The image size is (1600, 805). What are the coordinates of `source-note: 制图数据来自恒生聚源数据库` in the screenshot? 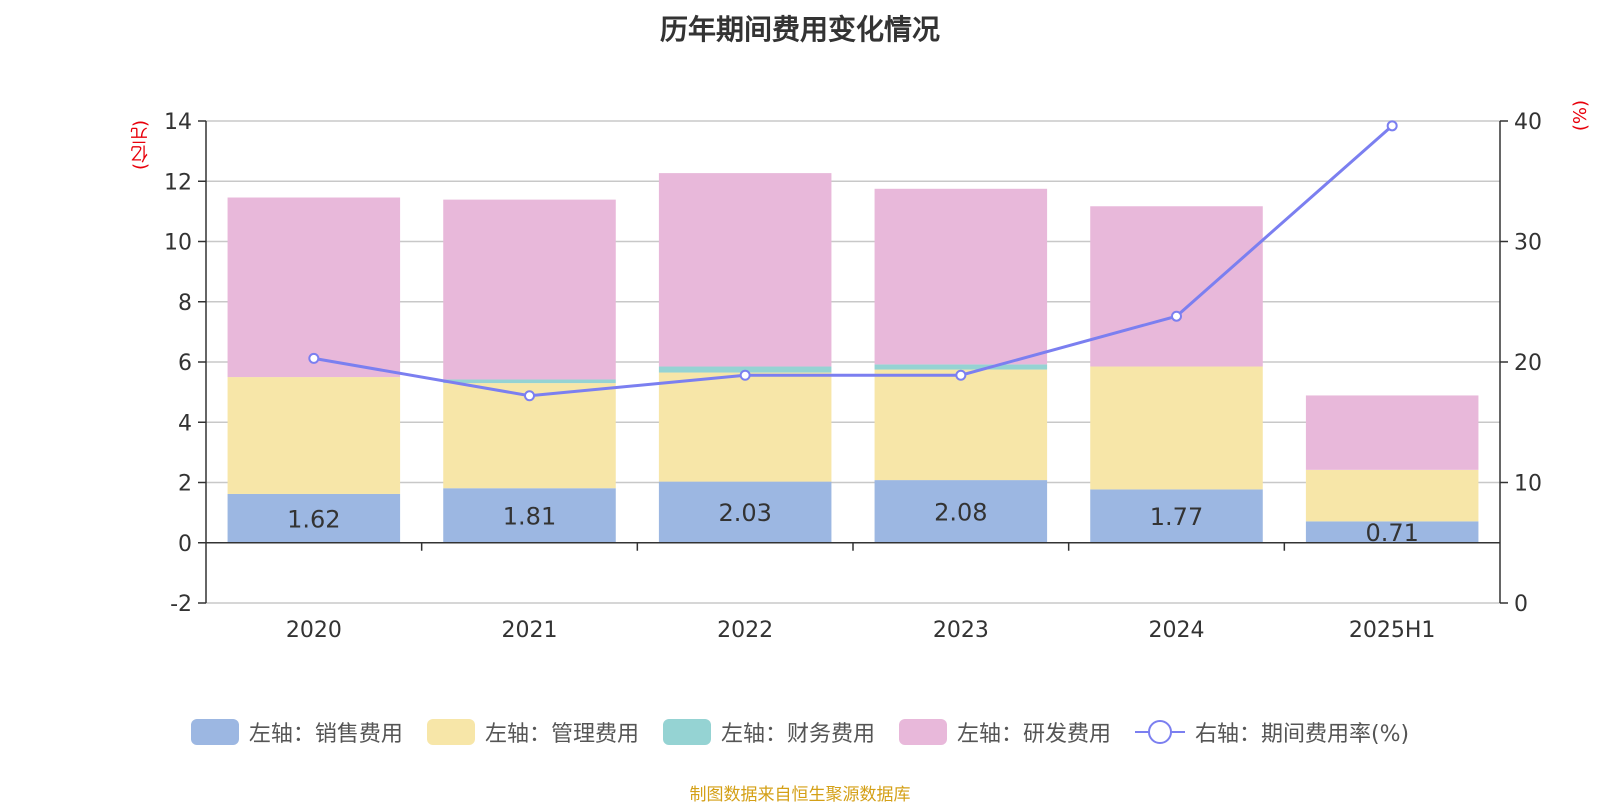 It's located at (800, 795).